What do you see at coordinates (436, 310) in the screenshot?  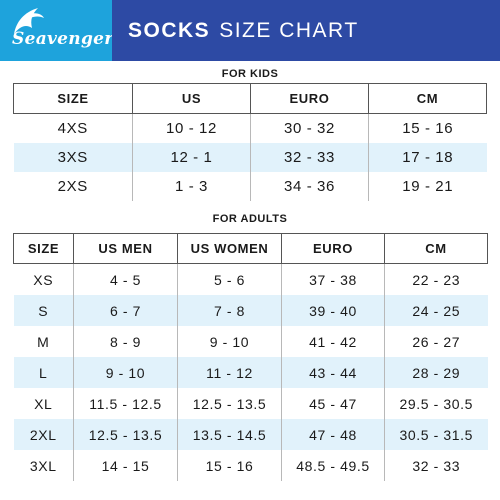 I see `adults-cell: 24 - 25` at bounding box center [436, 310].